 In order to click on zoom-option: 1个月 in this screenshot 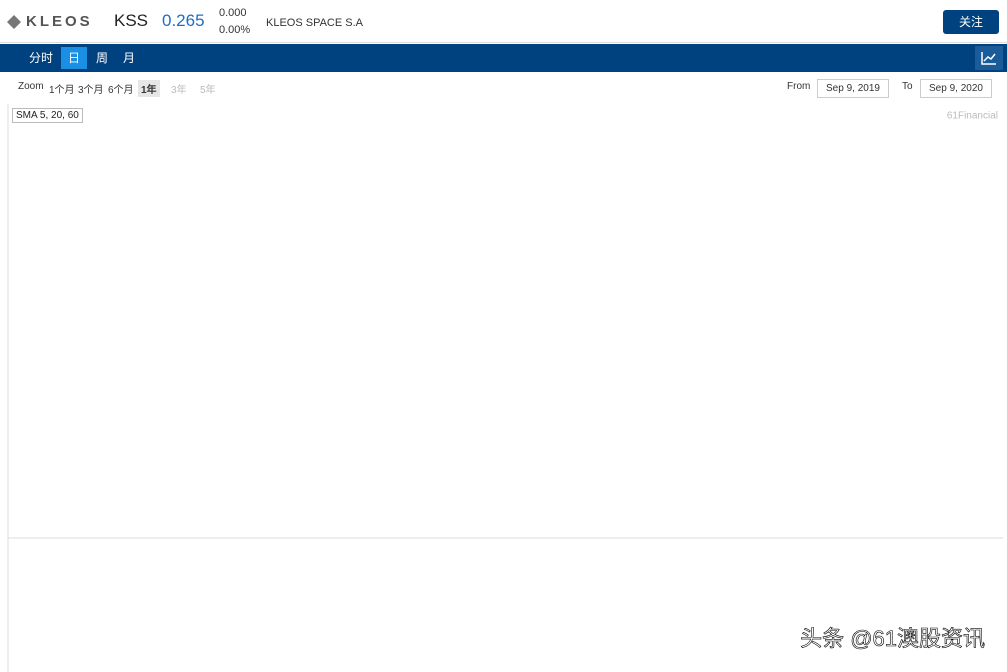, I will do `click(62, 90)`.